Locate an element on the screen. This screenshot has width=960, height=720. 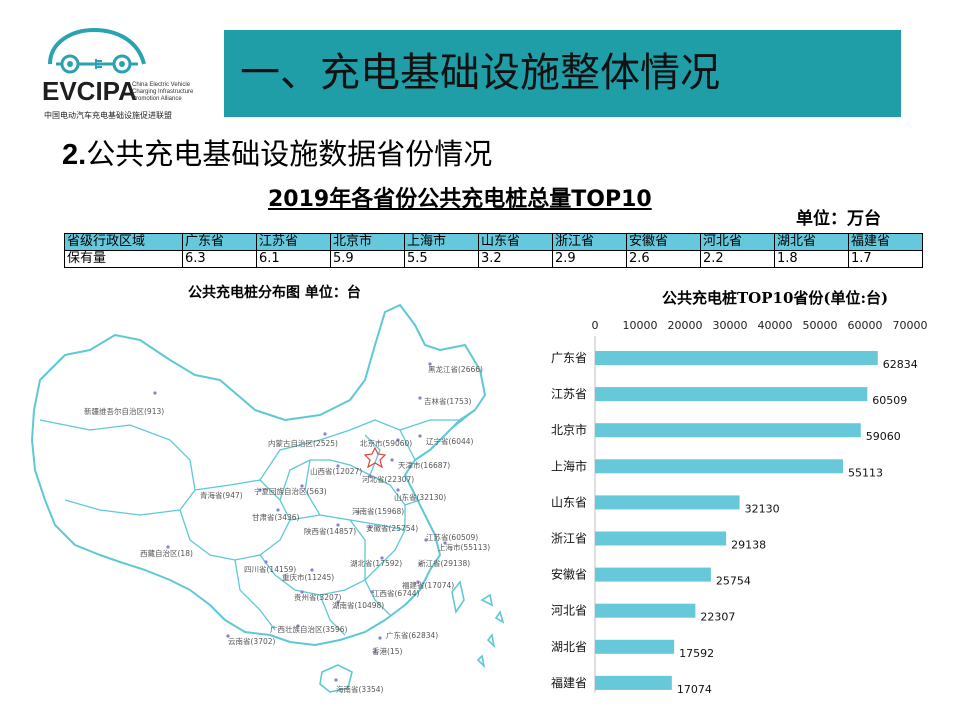
table-value-cell: 2.6 is located at coordinates (663, 259).